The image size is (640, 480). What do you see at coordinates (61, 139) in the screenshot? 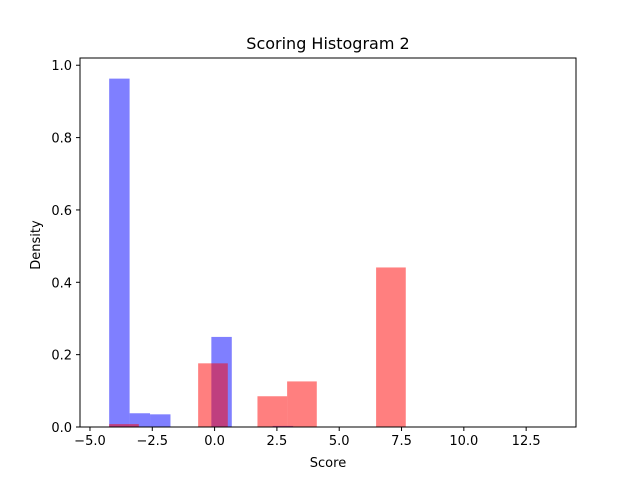
I see `y-tick-label: 0.8` at bounding box center [61, 139].